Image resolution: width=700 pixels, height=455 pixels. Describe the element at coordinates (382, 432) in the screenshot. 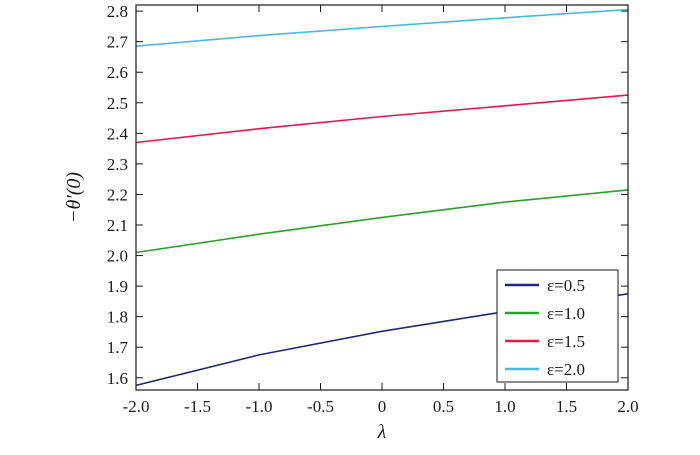

I see `x-axis-title: λ` at that location.